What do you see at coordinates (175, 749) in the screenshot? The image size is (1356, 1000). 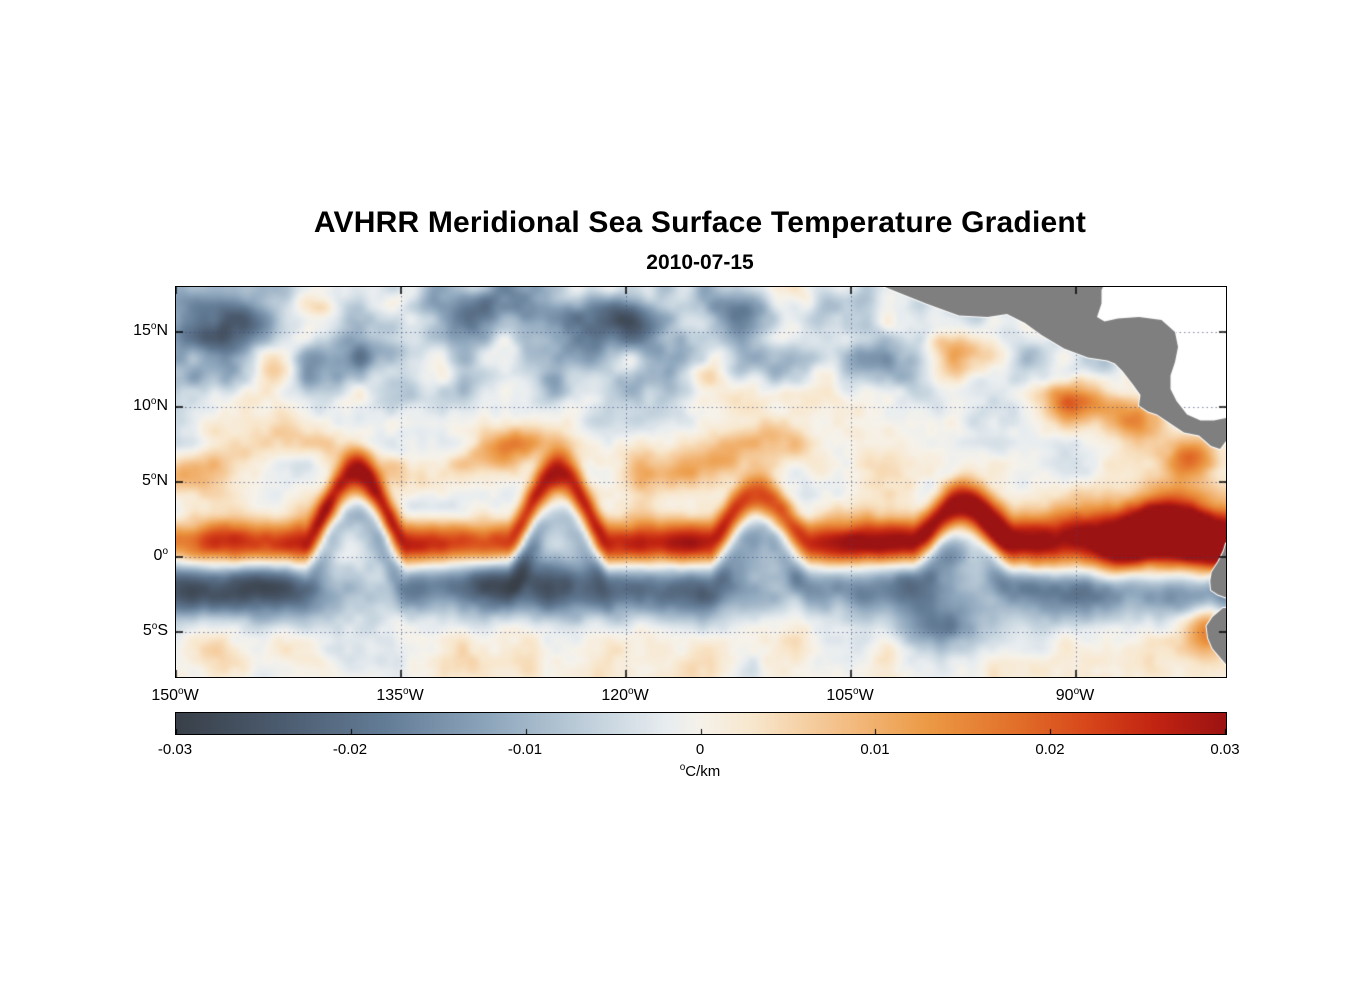 I see `colorbar-tick-label: -0.03` at bounding box center [175, 749].